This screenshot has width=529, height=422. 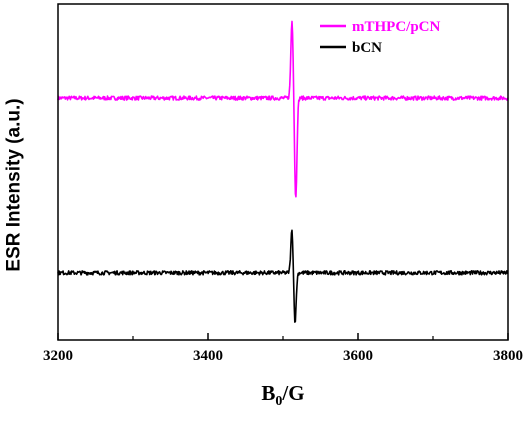 What do you see at coordinates (15, 184) in the screenshot?
I see `y-axis-label: ESR Intensity (a.u.)` at bounding box center [15, 184].